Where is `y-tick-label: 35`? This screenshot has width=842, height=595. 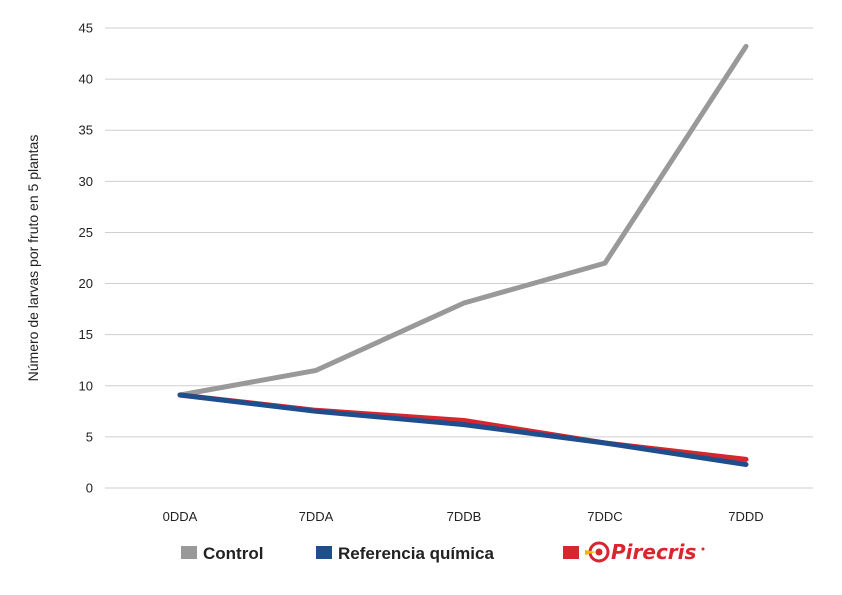
y-tick-label: 35 is located at coordinates (86, 130).